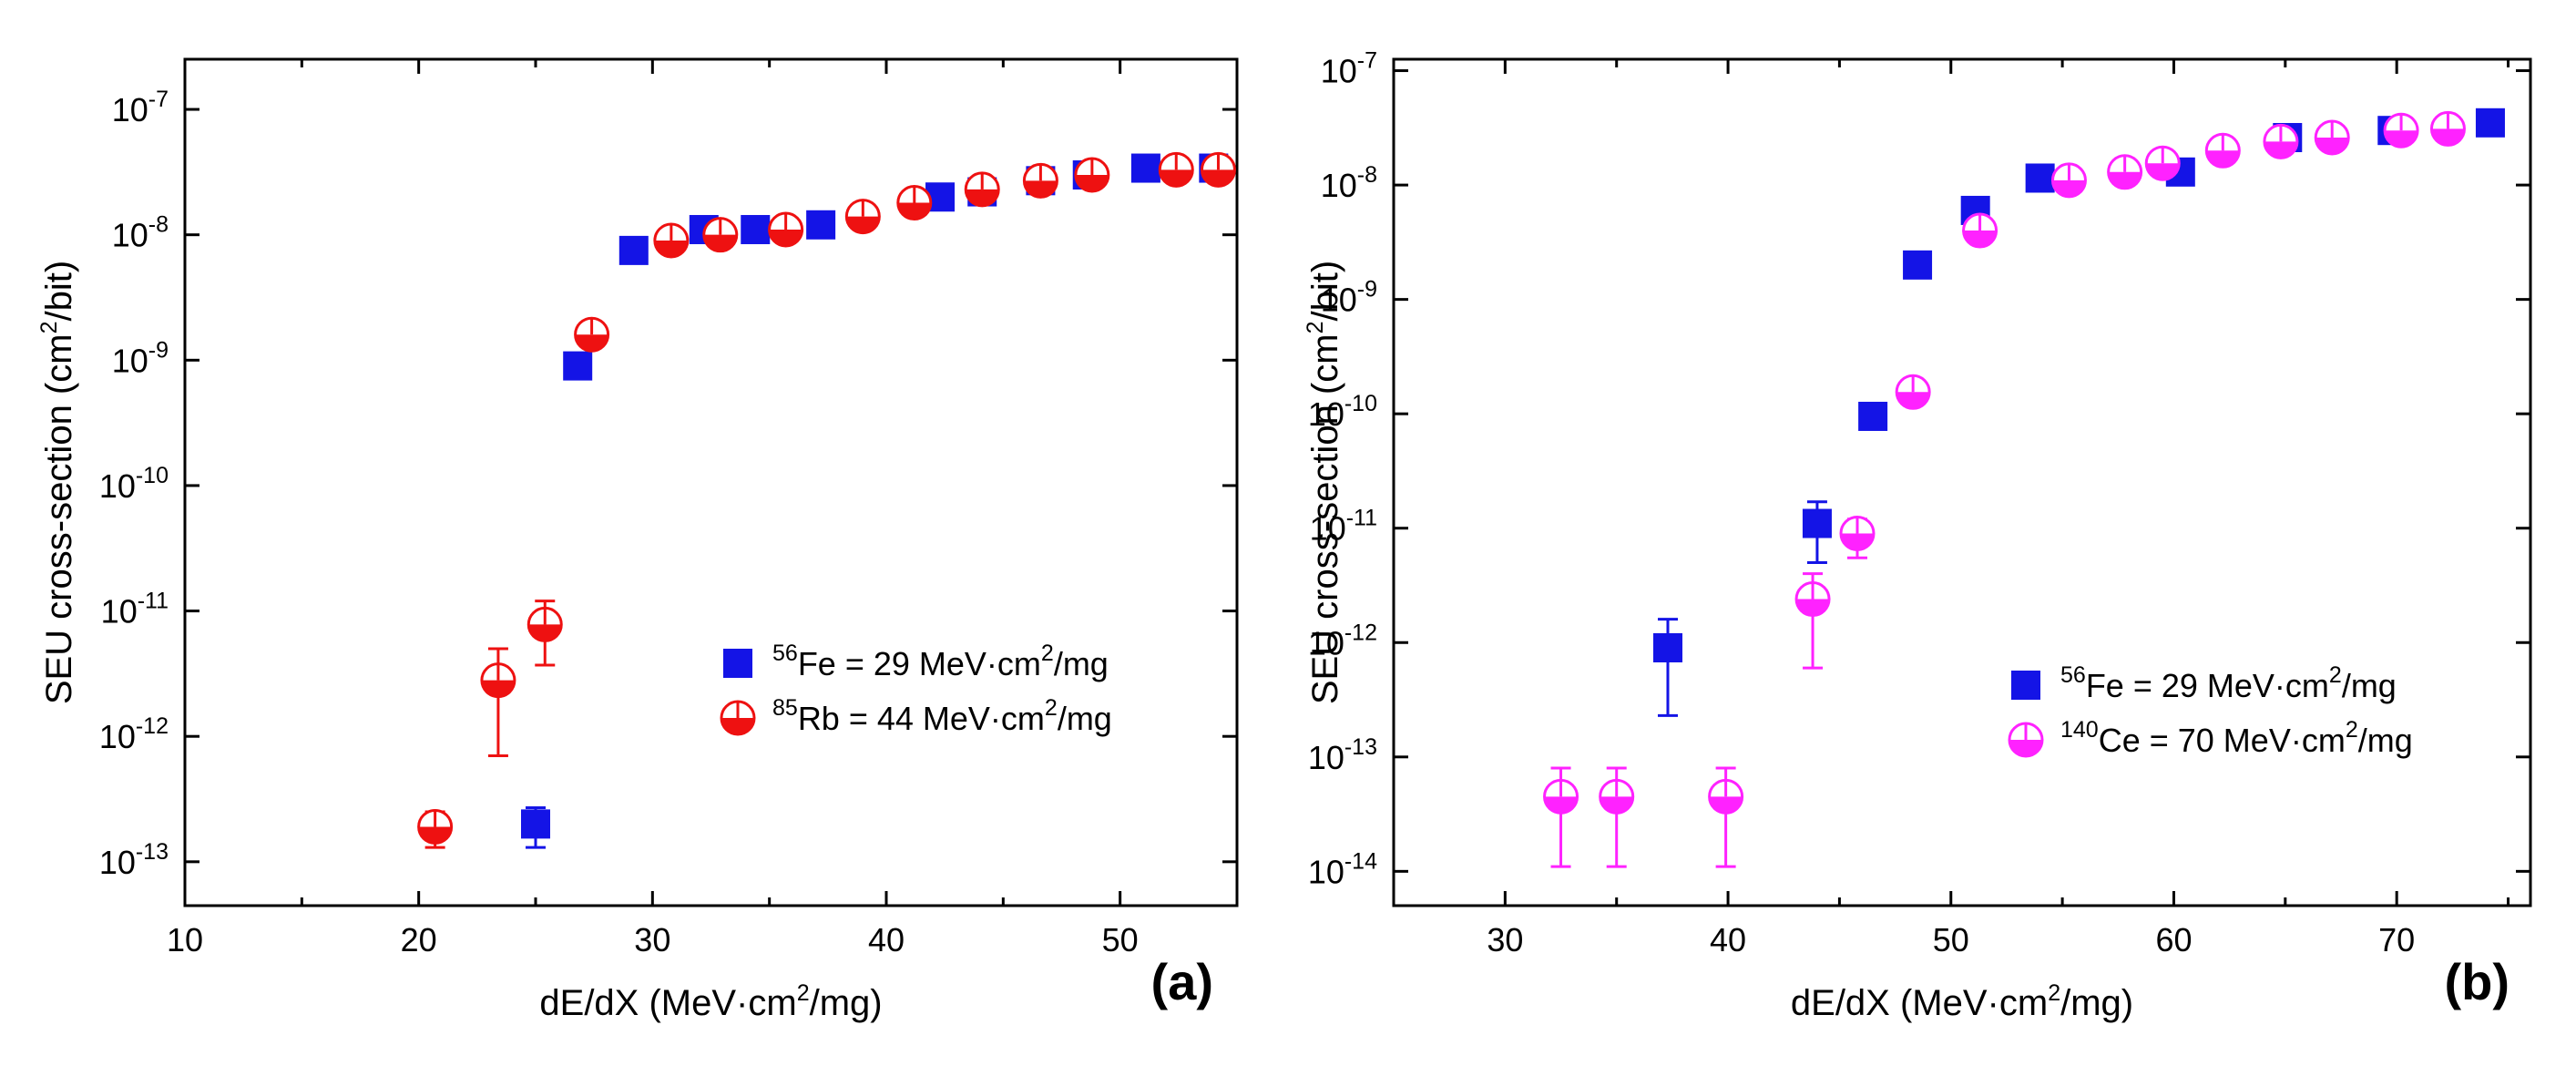 The height and width of the screenshot is (1066, 2576). What do you see at coordinates (982, 197) in the screenshot?
I see `data-point-85Rb-9-fill` at bounding box center [982, 197].